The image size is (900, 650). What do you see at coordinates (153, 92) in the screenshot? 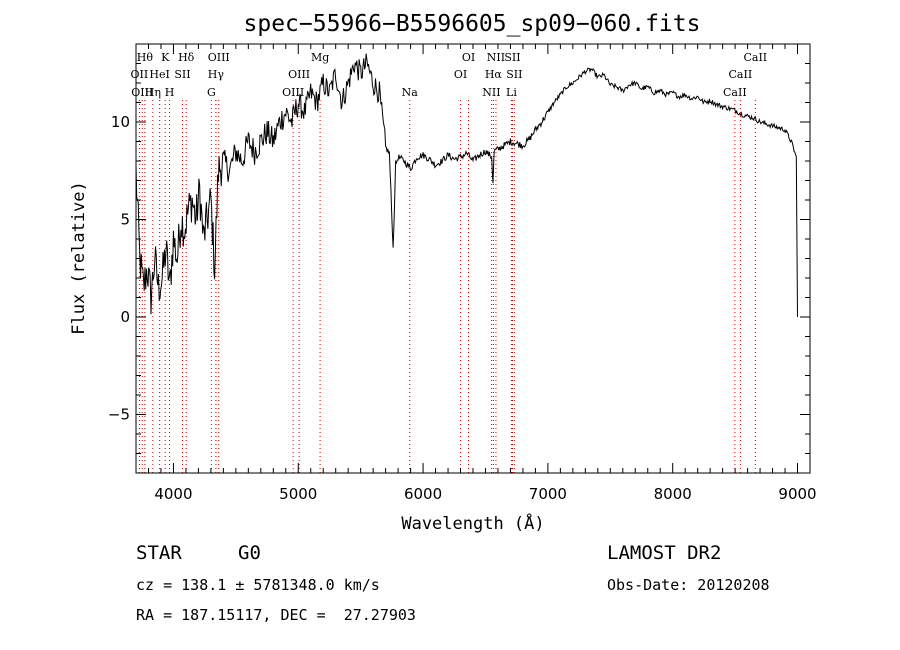
I see `line-label-3: Hη` at bounding box center [153, 92].